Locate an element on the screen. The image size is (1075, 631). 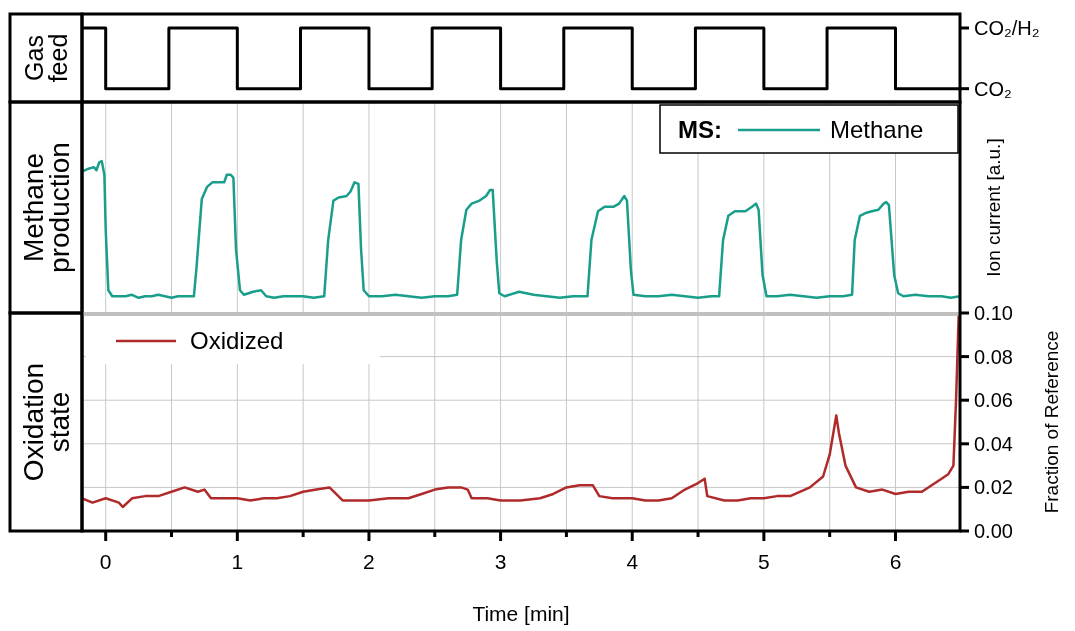
y-axis-title: Ion current [a.u.] is located at coordinates (993, 207).